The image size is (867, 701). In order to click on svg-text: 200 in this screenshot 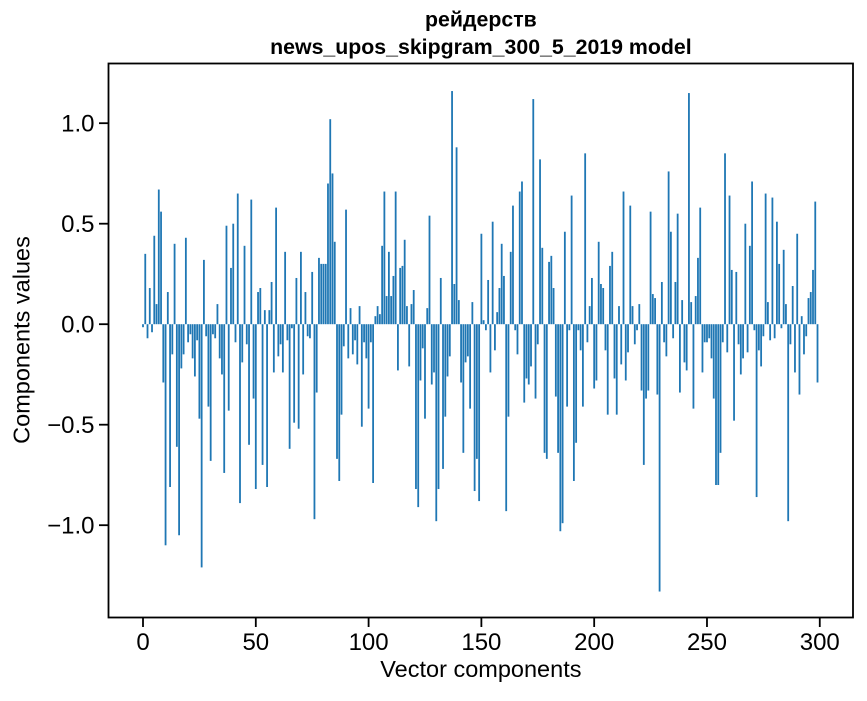, I will do `click(594, 642)`.